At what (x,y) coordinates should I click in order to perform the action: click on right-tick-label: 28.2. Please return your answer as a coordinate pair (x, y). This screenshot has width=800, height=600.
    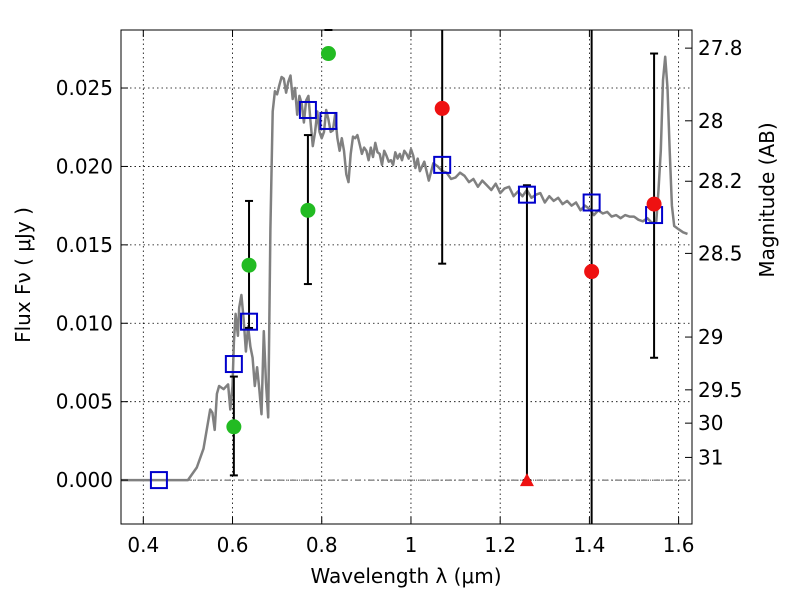
    Looking at the image, I should click on (720, 181).